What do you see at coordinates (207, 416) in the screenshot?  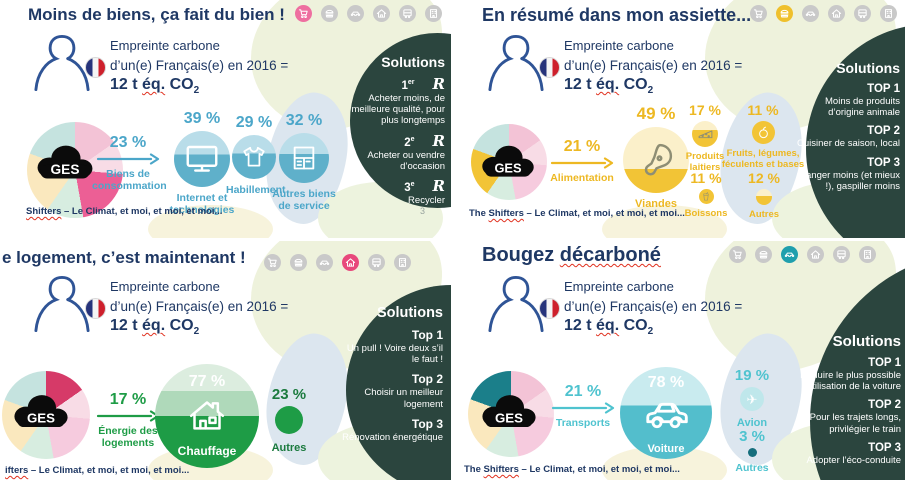 I see `main-share-circle: 77 % Chauffage` at bounding box center [207, 416].